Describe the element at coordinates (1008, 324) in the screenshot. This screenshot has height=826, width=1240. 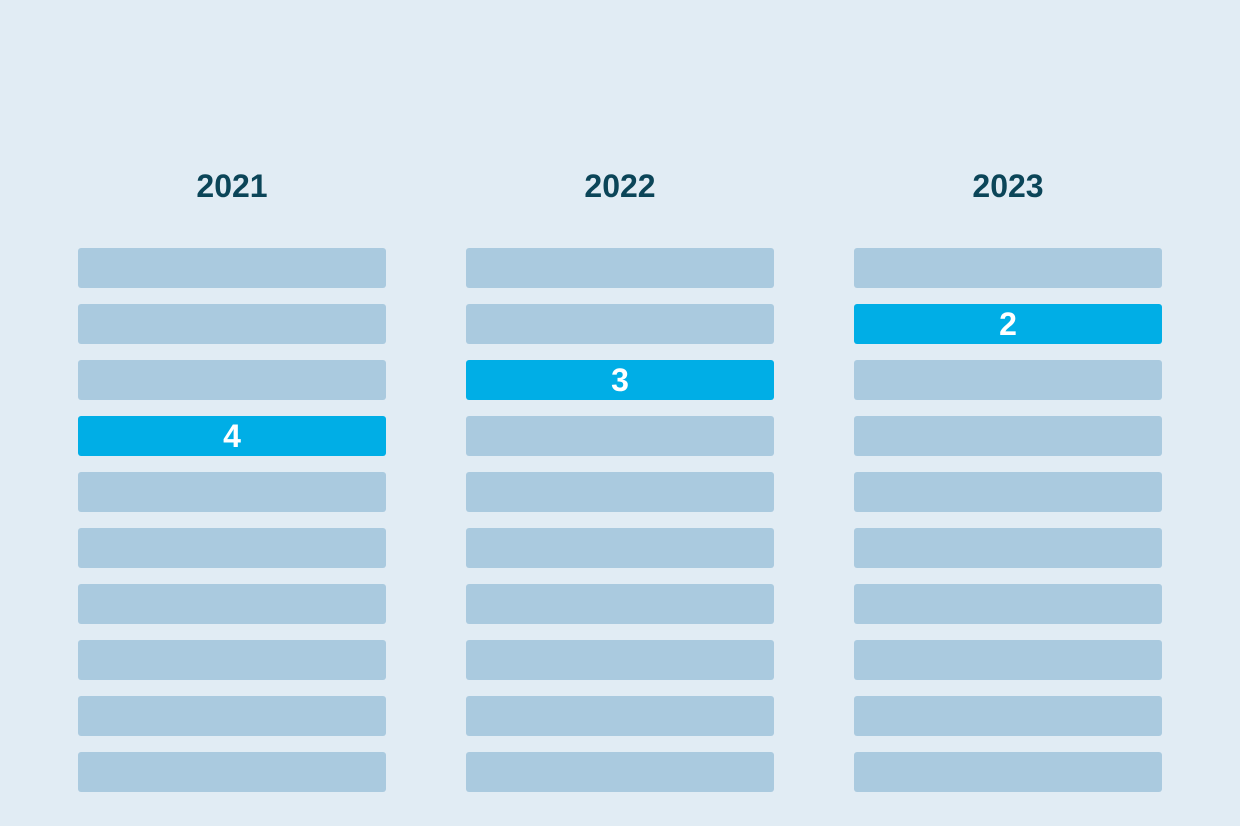
I see `rank-slot-active: 2` at that location.